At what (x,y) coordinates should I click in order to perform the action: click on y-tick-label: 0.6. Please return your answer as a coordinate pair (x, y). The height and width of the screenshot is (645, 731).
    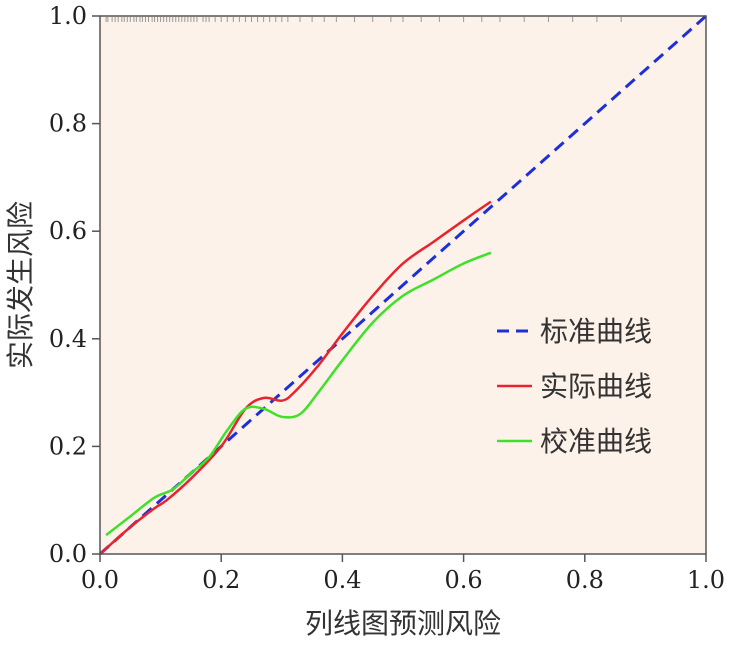
    Looking at the image, I should click on (68, 231).